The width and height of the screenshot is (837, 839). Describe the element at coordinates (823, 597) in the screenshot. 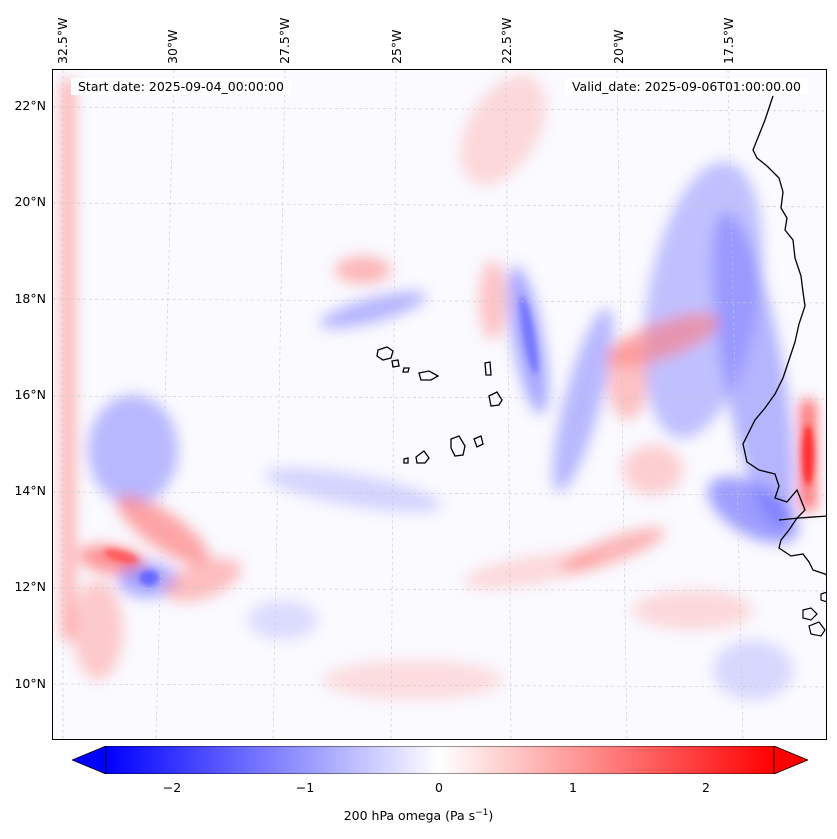

I see `coast-islet-east` at that location.